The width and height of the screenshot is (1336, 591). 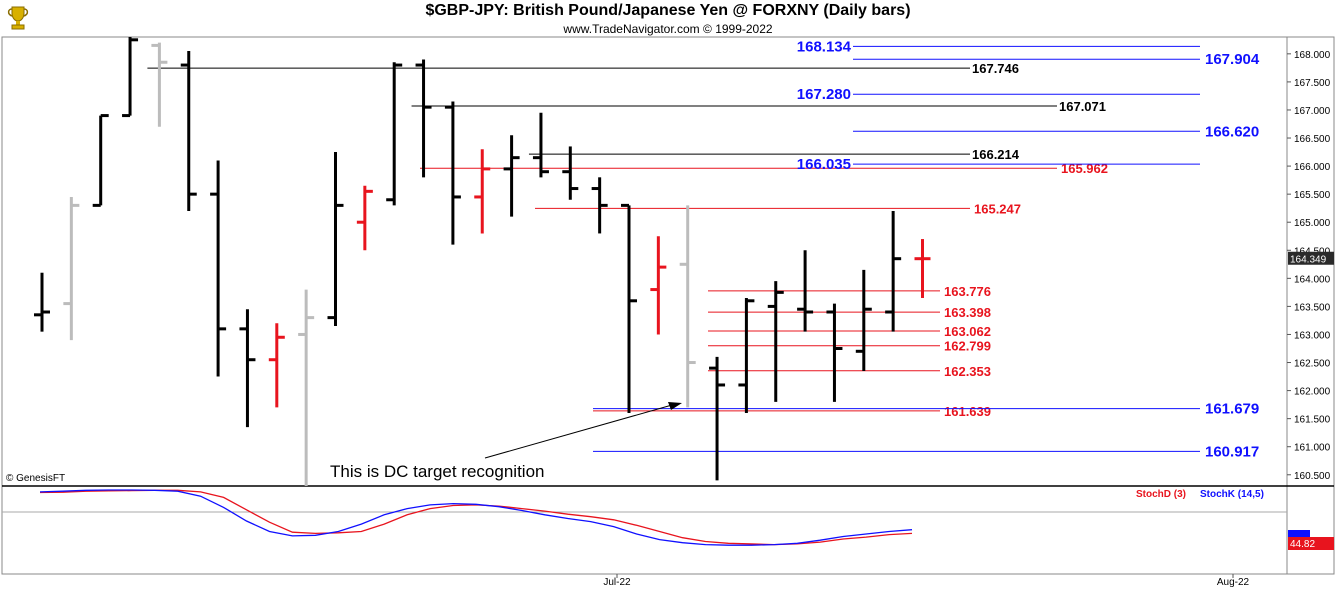 What do you see at coordinates (1082, 106) in the screenshot?
I see `level-label: 167.071` at bounding box center [1082, 106].